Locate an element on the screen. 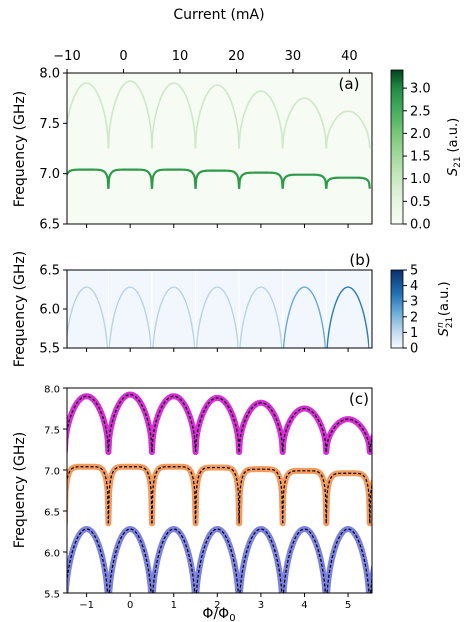  x-tick-label: 0 is located at coordinates (130, 605).